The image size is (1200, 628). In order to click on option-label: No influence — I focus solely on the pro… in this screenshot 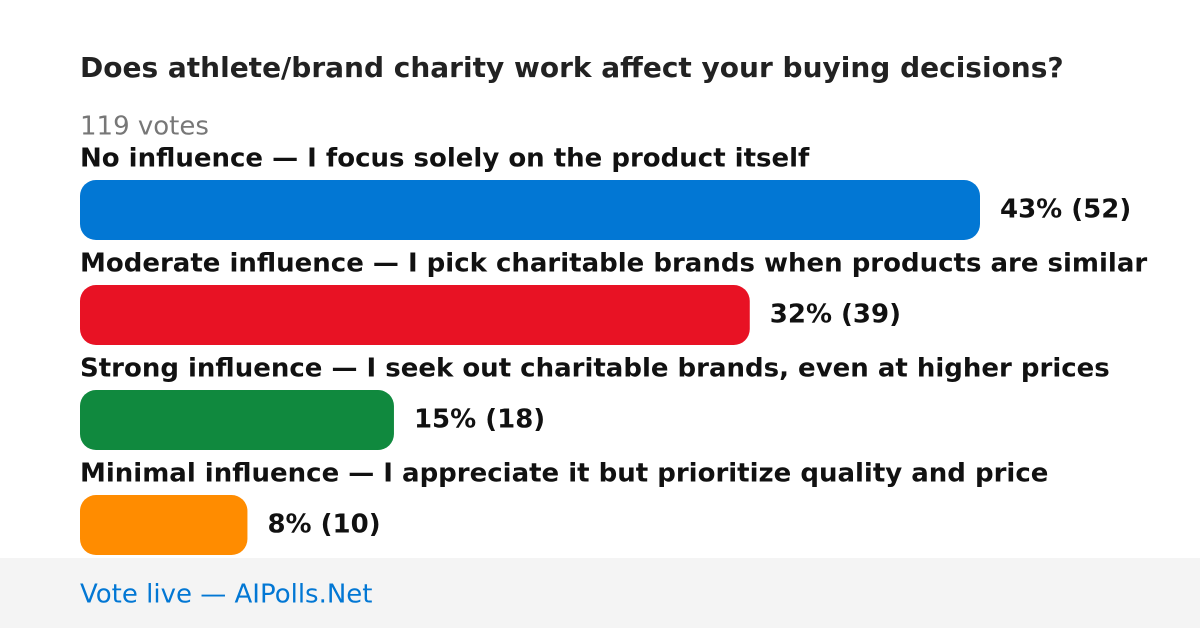, I will do `click(445, 159)`.